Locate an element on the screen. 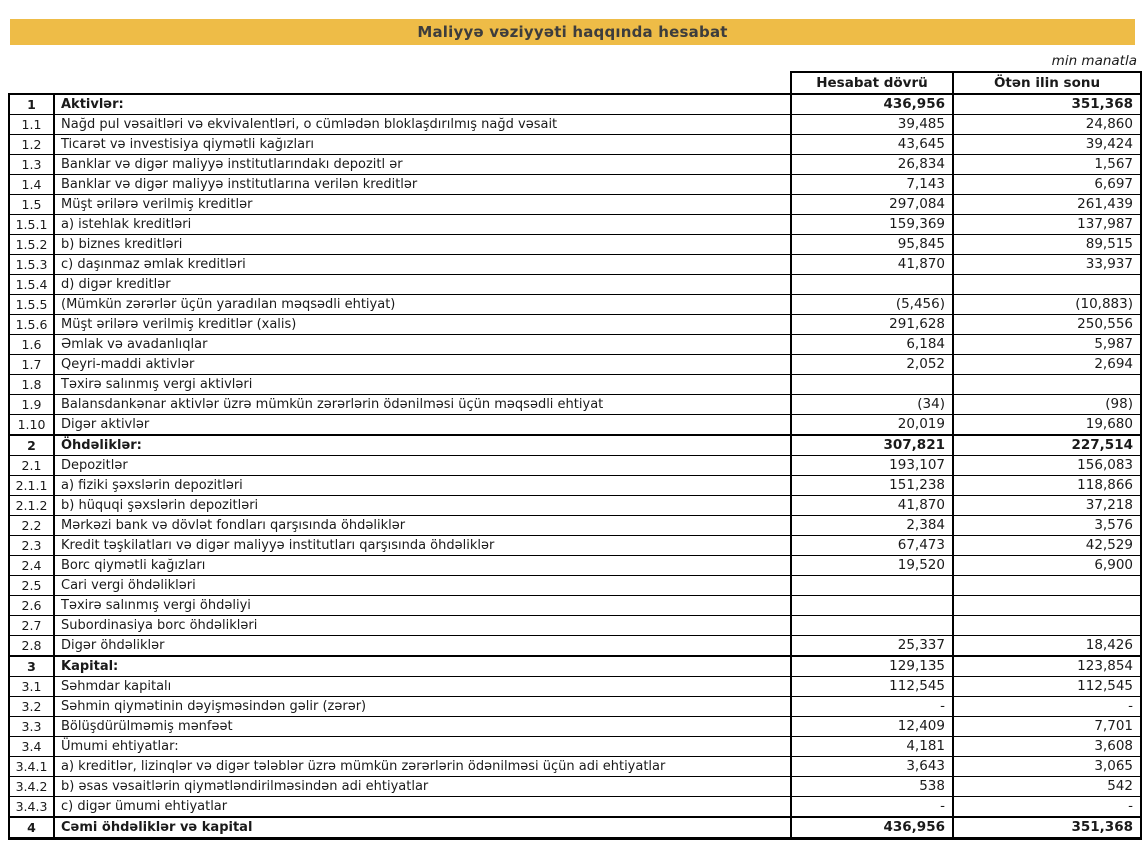 The height and width of the screenshot is (841, 1147). table-row: 1.6 Əmlak və avadanlıqlar 6,184 5,987 is located at coordinates (575, 344).